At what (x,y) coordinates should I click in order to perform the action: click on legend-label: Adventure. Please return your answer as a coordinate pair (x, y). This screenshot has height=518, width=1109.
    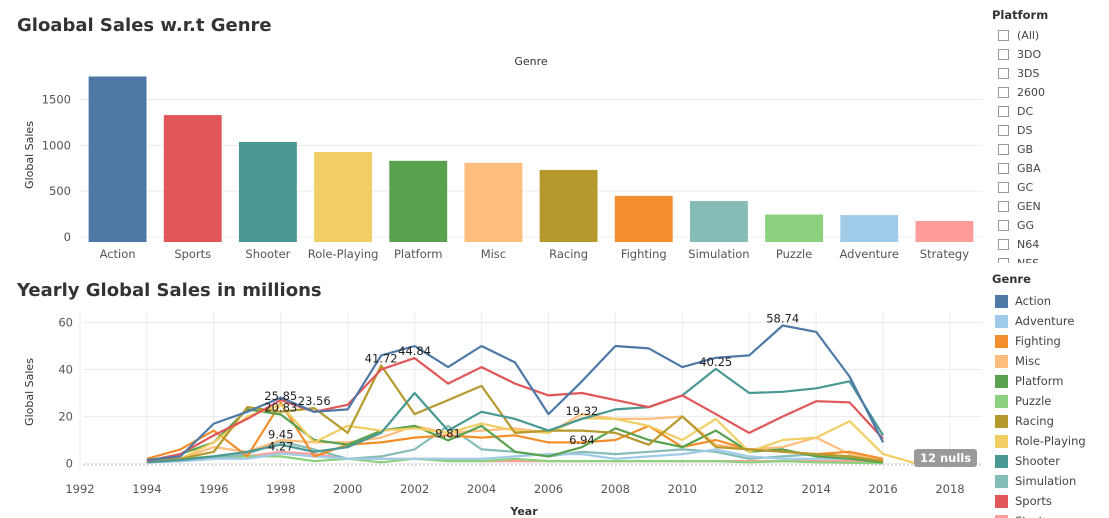
    Looking at the image, I should click on (1045, 321).